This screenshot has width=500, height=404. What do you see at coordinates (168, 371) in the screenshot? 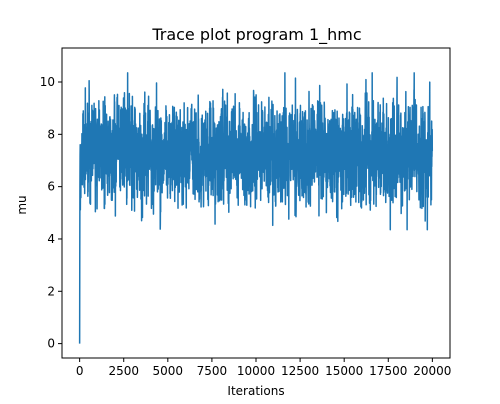
I see `x-tick-label: 5000` at bounding box center [168, 371].